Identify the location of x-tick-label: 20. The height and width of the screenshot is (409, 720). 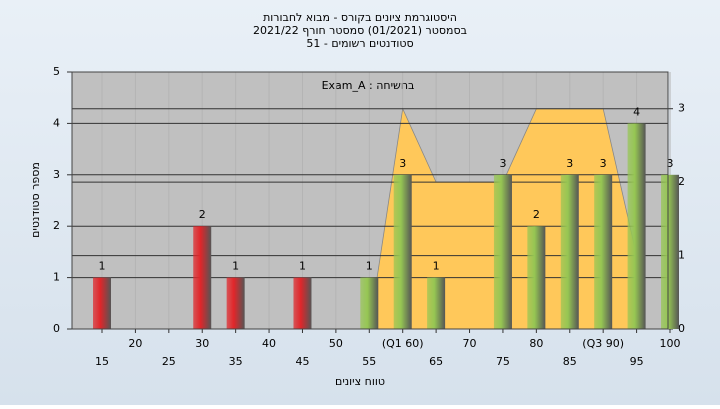
(135, 343).